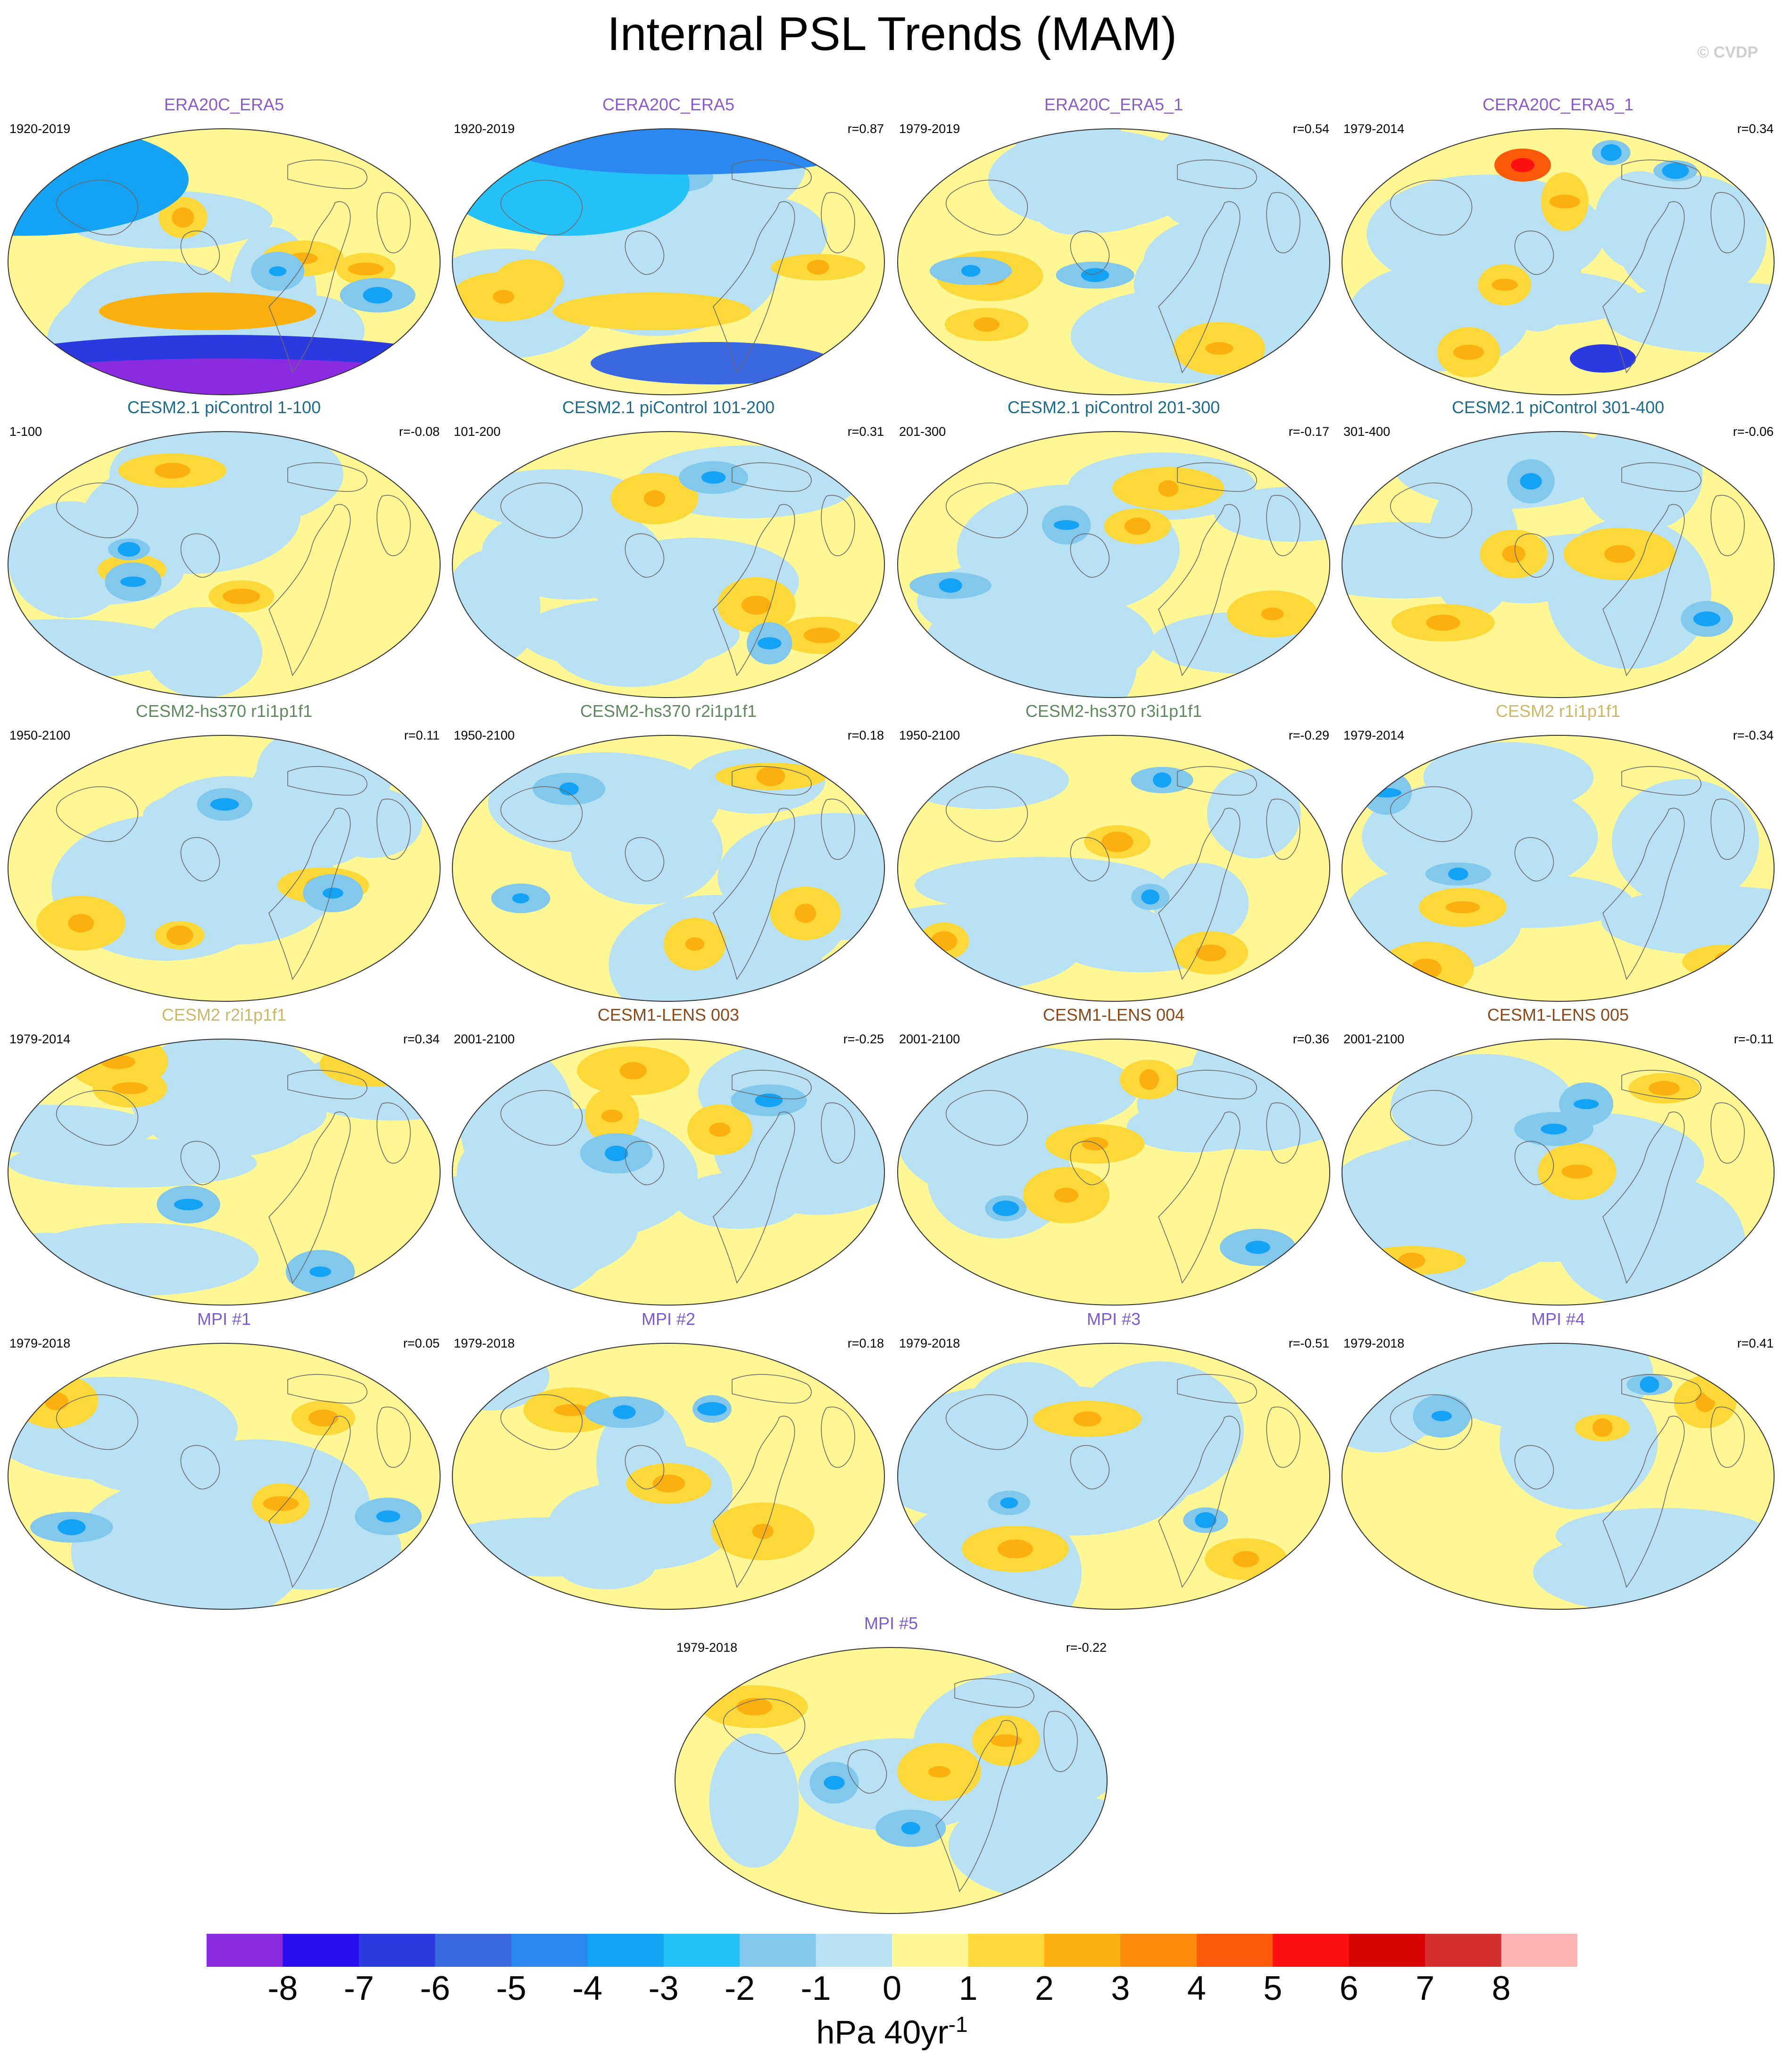 The image size is (1784, 2072). What do you see at coordinates (1374, 1039) in the screenshot?
I see `panel-period: 2001-2100` at bounding box center [1374, 1039].